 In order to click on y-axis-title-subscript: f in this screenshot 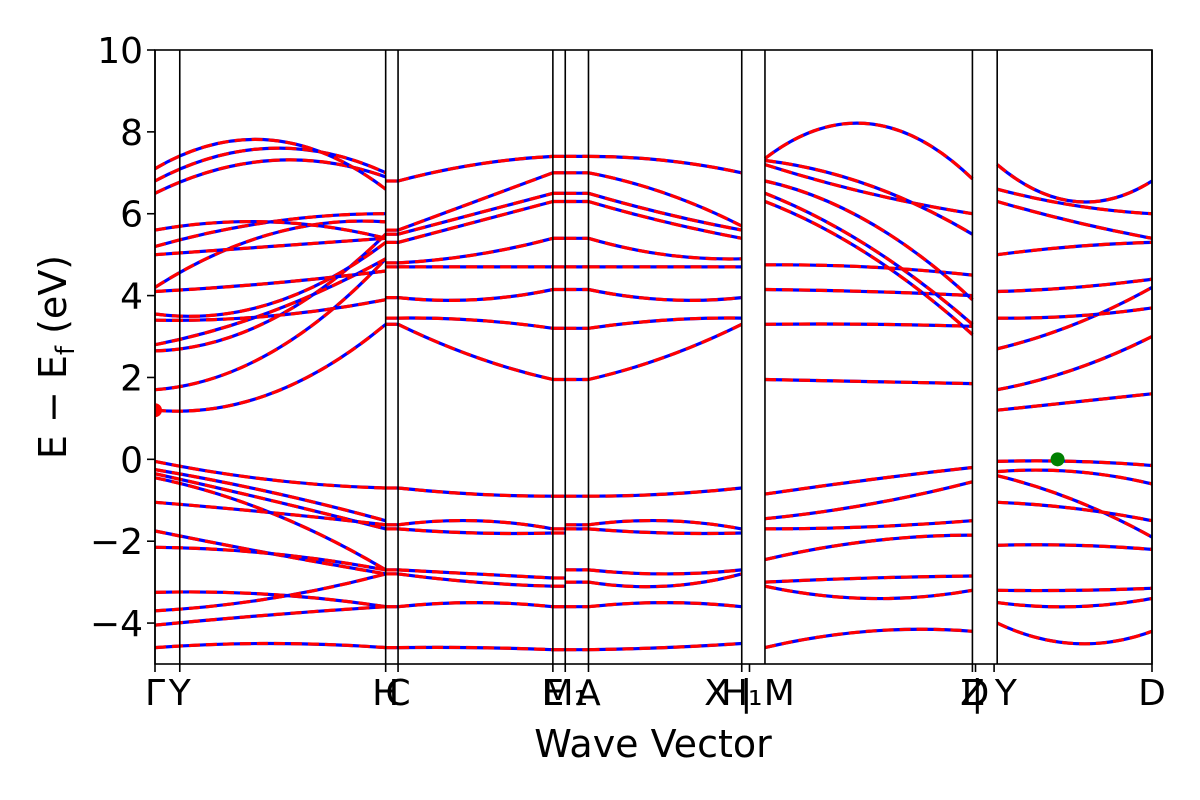, I will do `click(66, 350)`.